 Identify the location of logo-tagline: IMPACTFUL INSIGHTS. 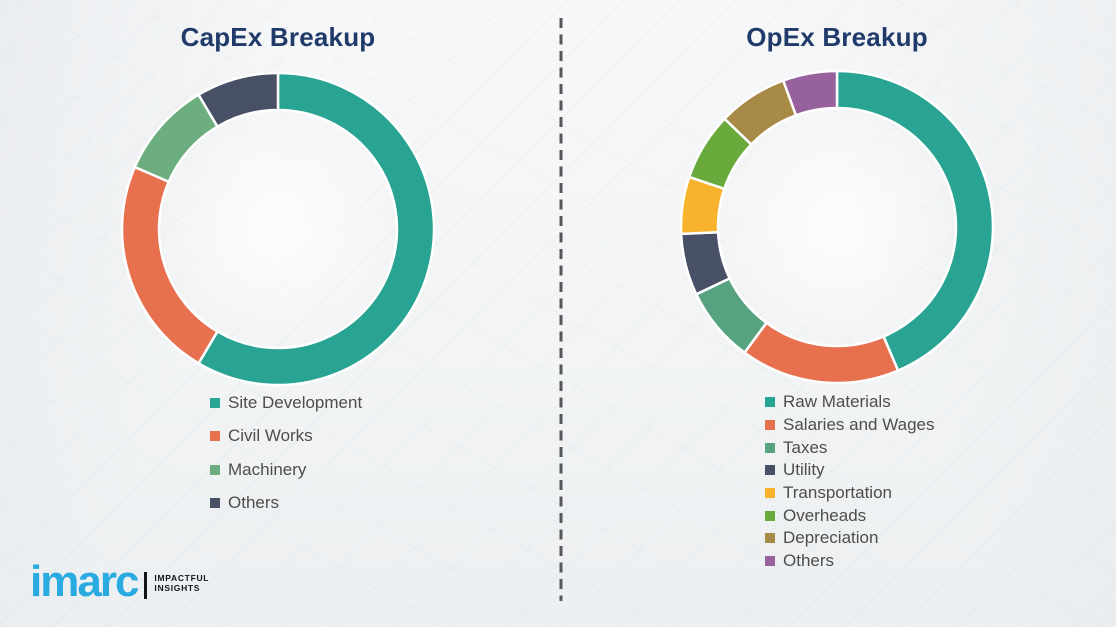
(182, 583).